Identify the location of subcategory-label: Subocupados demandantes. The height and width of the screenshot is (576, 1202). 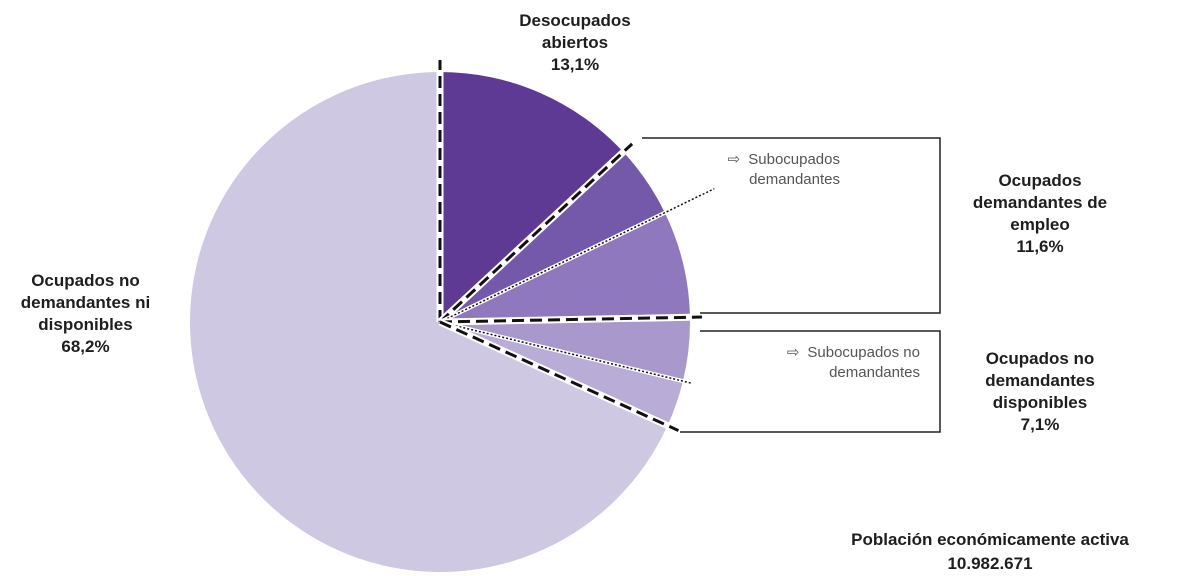
(794, 169).